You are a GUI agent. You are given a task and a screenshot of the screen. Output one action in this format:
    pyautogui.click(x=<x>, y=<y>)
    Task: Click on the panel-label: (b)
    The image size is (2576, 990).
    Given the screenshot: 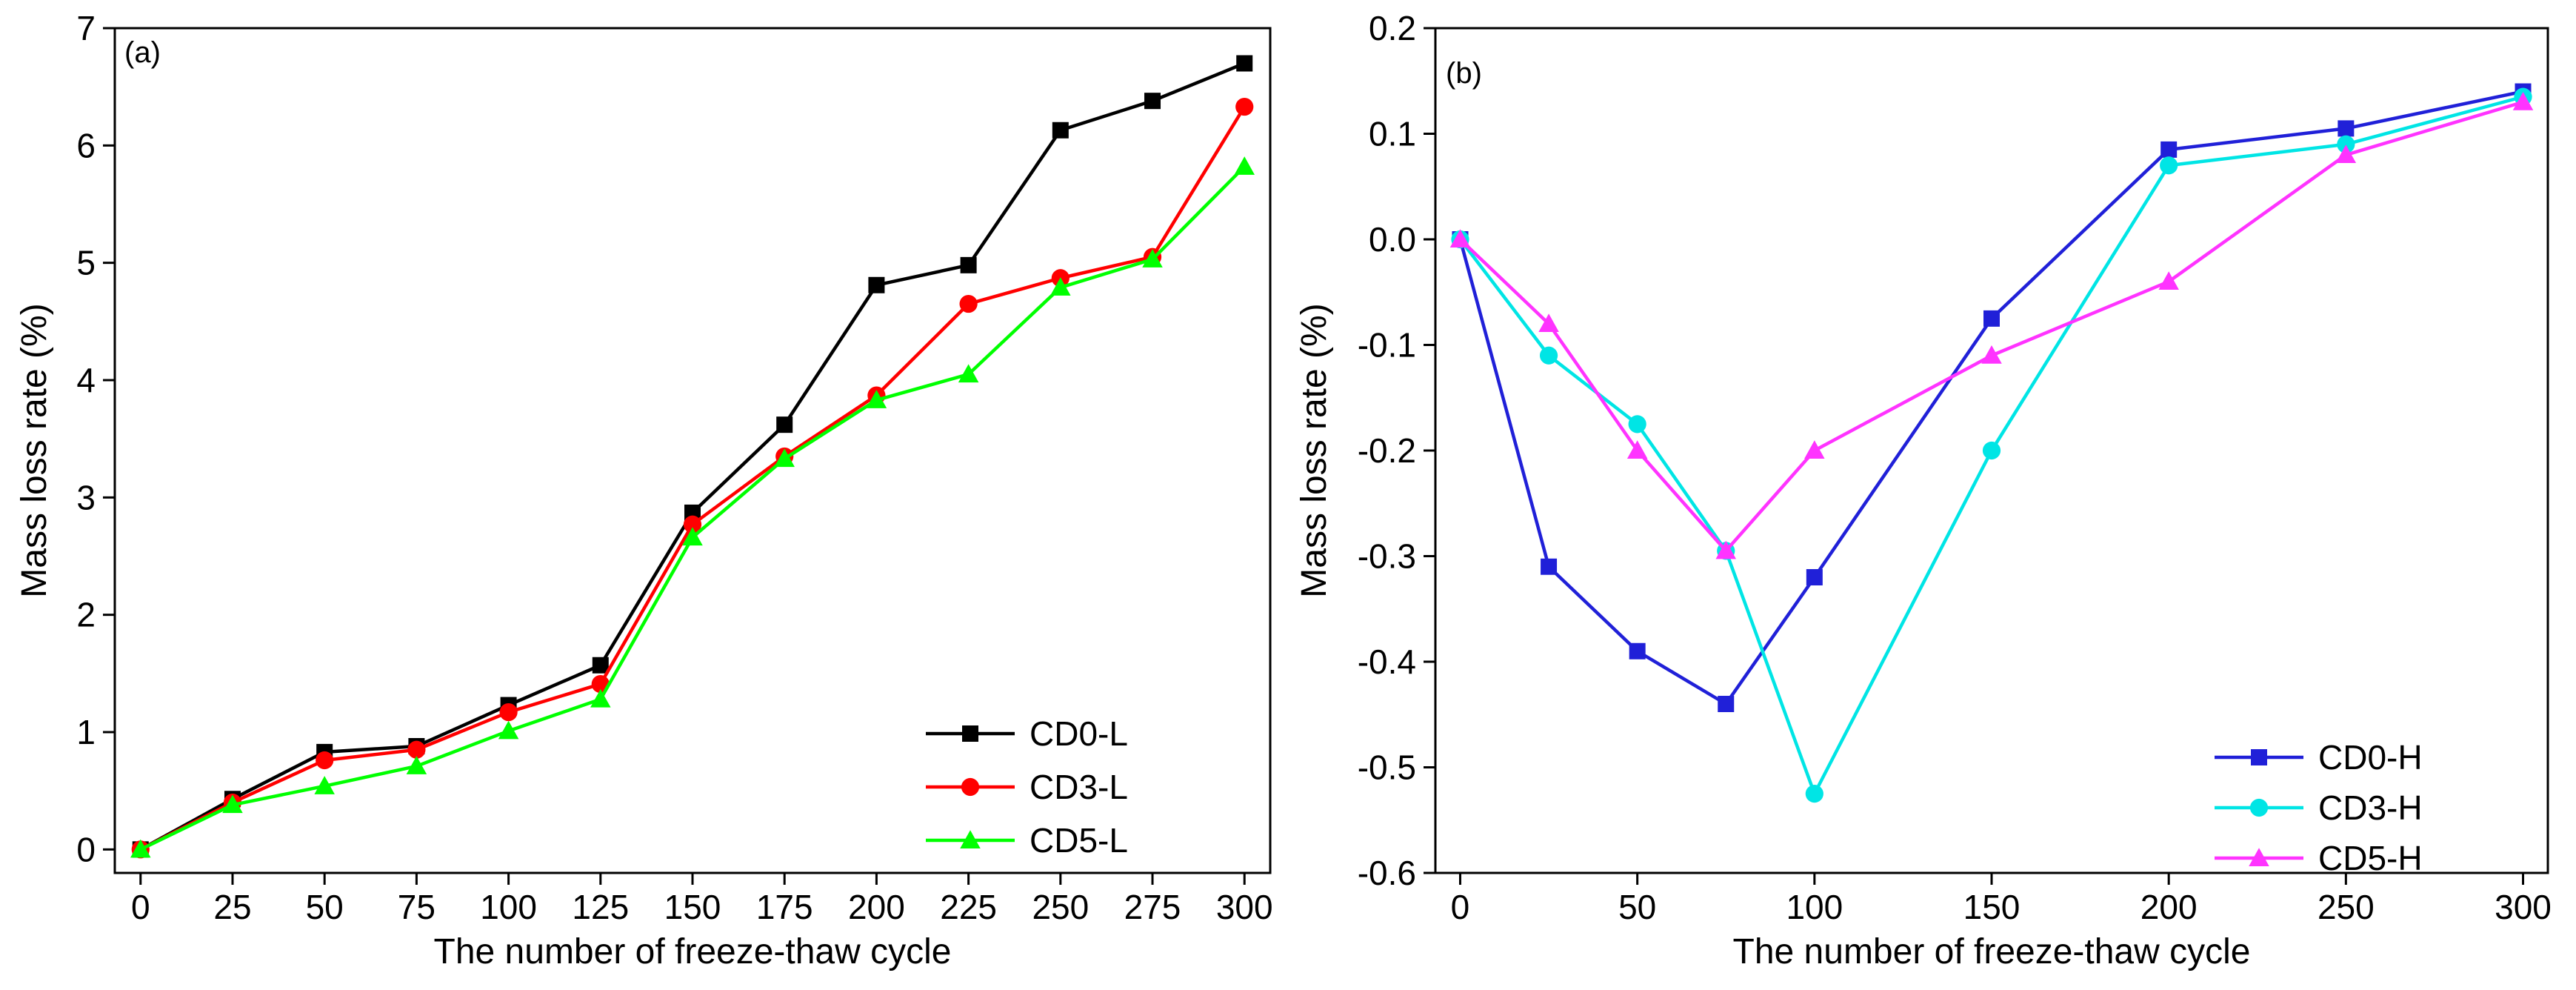 What is the action you would take?
    pyautogui.click(x=1464, y=73)
    